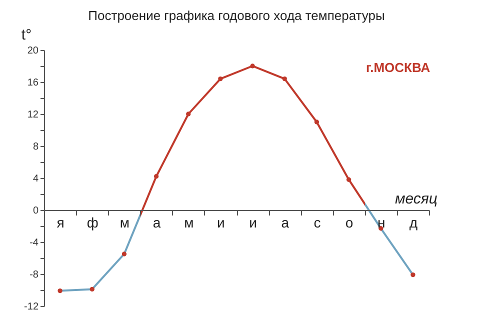 The width and height of the screenshot is (500, 321). Describe the element at coordinates (34, 243) in the screenshot. I see `y-tick-label: -4` at that location.